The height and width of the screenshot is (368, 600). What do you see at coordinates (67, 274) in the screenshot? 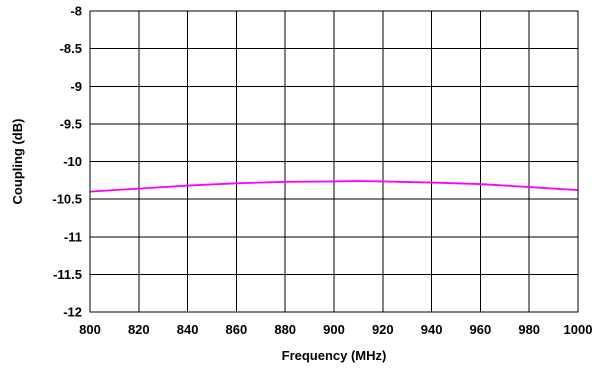
I see `y-tick-label: -11.5` at bounding box center [67, 274].